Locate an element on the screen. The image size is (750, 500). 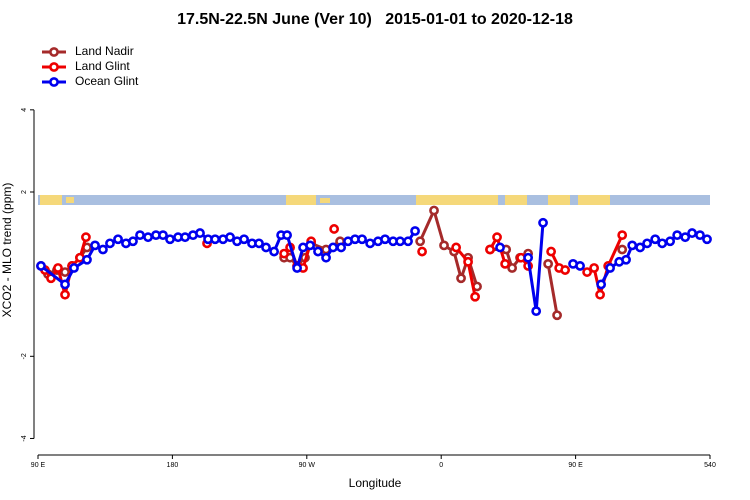
legend-item: Ocean Glint is located at coordinates (90, 81).